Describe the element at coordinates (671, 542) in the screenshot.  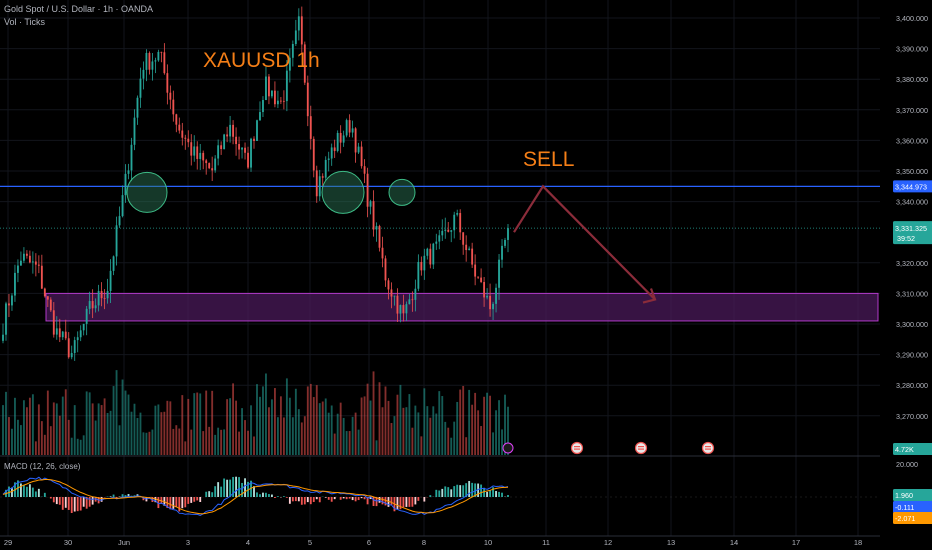
I see `time-tick-label: 13` at that location.